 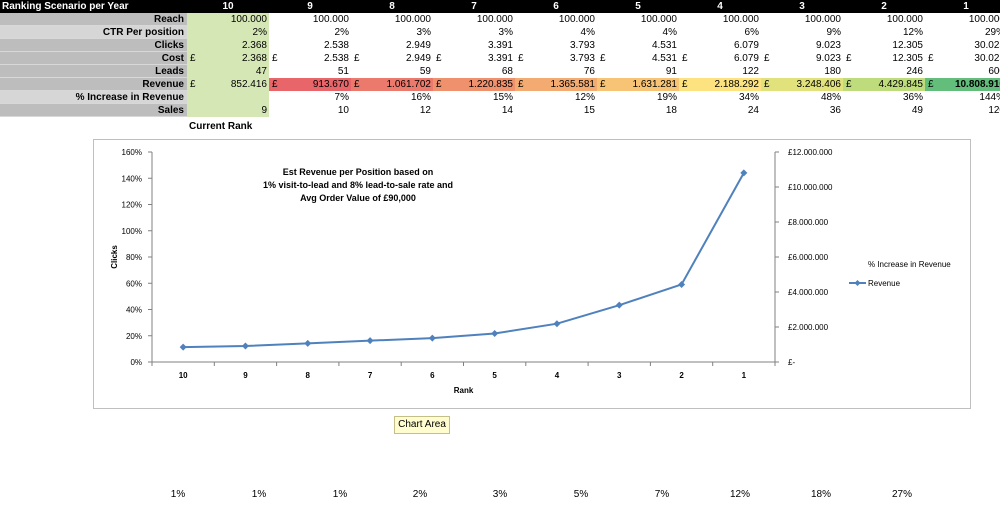 I want to click on rank-header: 5, so click(x=638, y=6).